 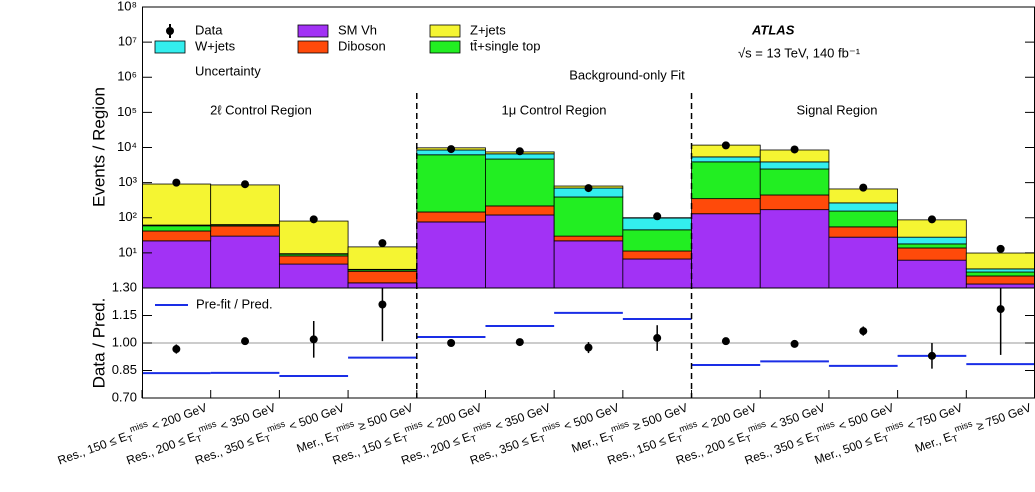 I want to click on legend-label: Diboson, so click(x=362, y=45).